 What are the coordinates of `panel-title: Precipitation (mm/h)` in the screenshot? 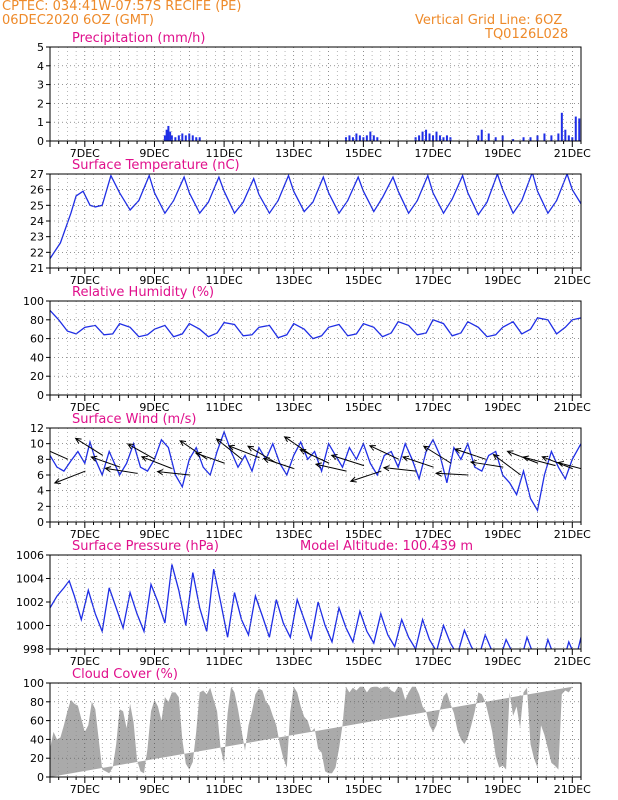 It's located at (138, 38).